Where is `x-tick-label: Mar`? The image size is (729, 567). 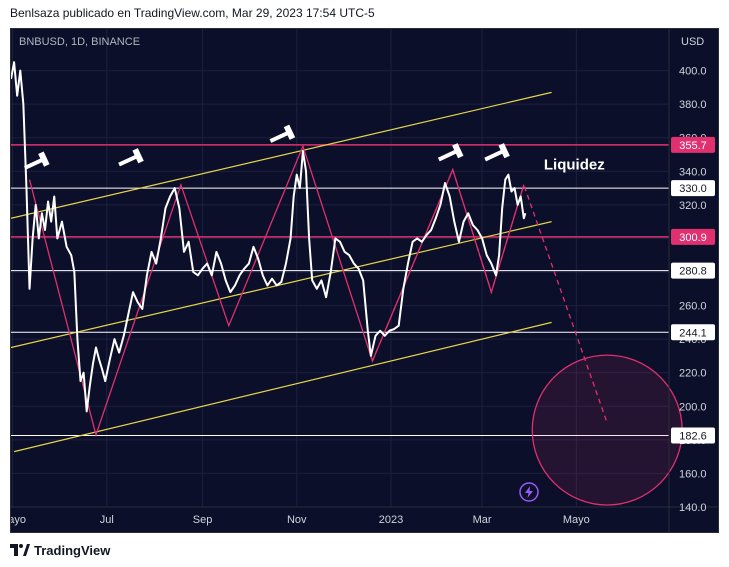
x-tick-label: Mar is located at coordinates (482, 520).